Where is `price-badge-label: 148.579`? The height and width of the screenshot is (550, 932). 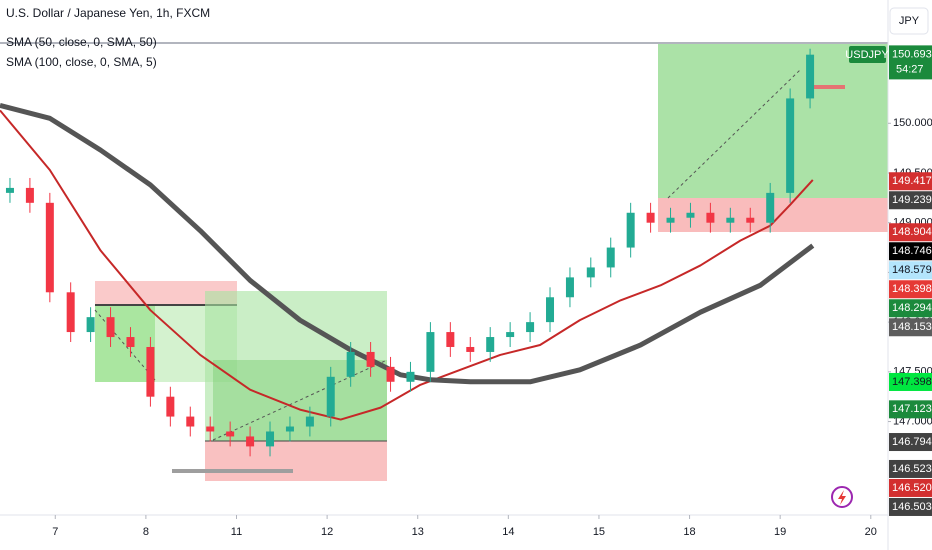 price-badge-label: 148.579 is located at coordinates (912, 270).